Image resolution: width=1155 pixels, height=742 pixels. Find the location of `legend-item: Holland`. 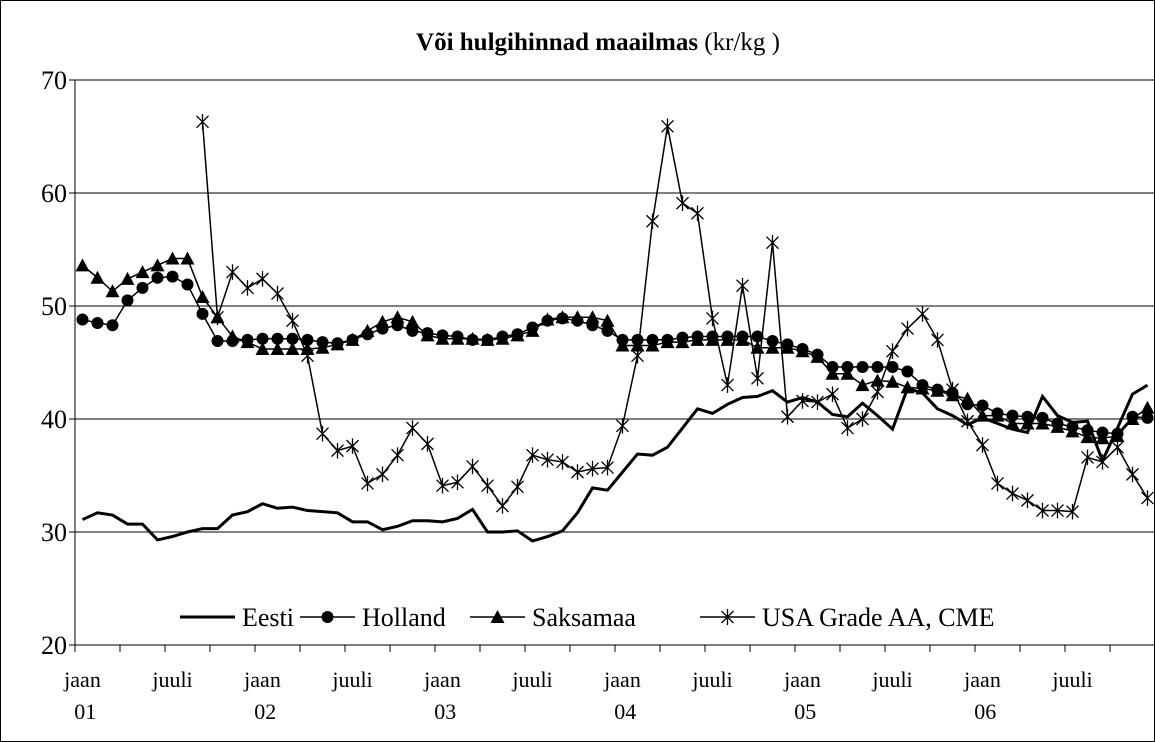

legend-item: Holland is located at coordinates (373, 617).